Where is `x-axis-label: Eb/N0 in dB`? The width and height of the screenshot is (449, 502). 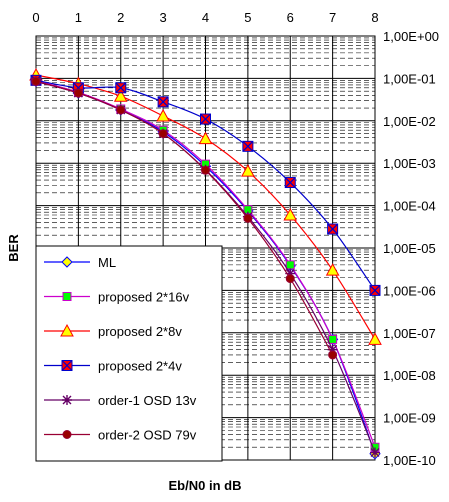
x-axis-label: Eb/N0 in dB is located at coordinates (205, 485).